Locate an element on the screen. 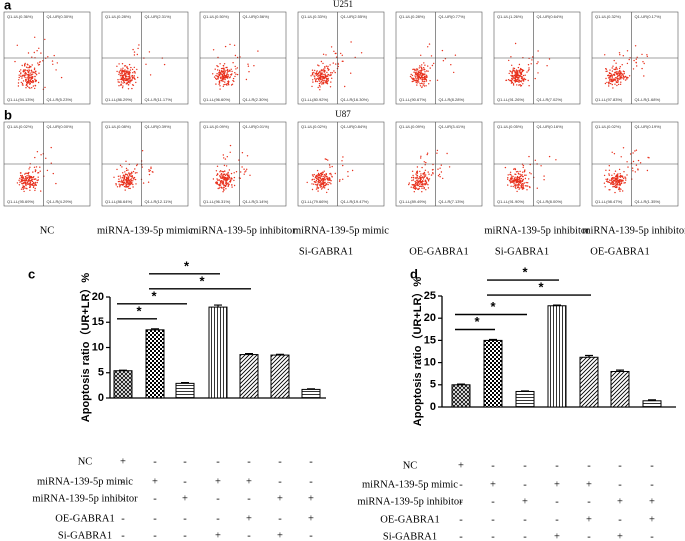 The image size is (685, 541). quadrant-label: Q1-LL(86.64%) is located at coordinates (119, 201).